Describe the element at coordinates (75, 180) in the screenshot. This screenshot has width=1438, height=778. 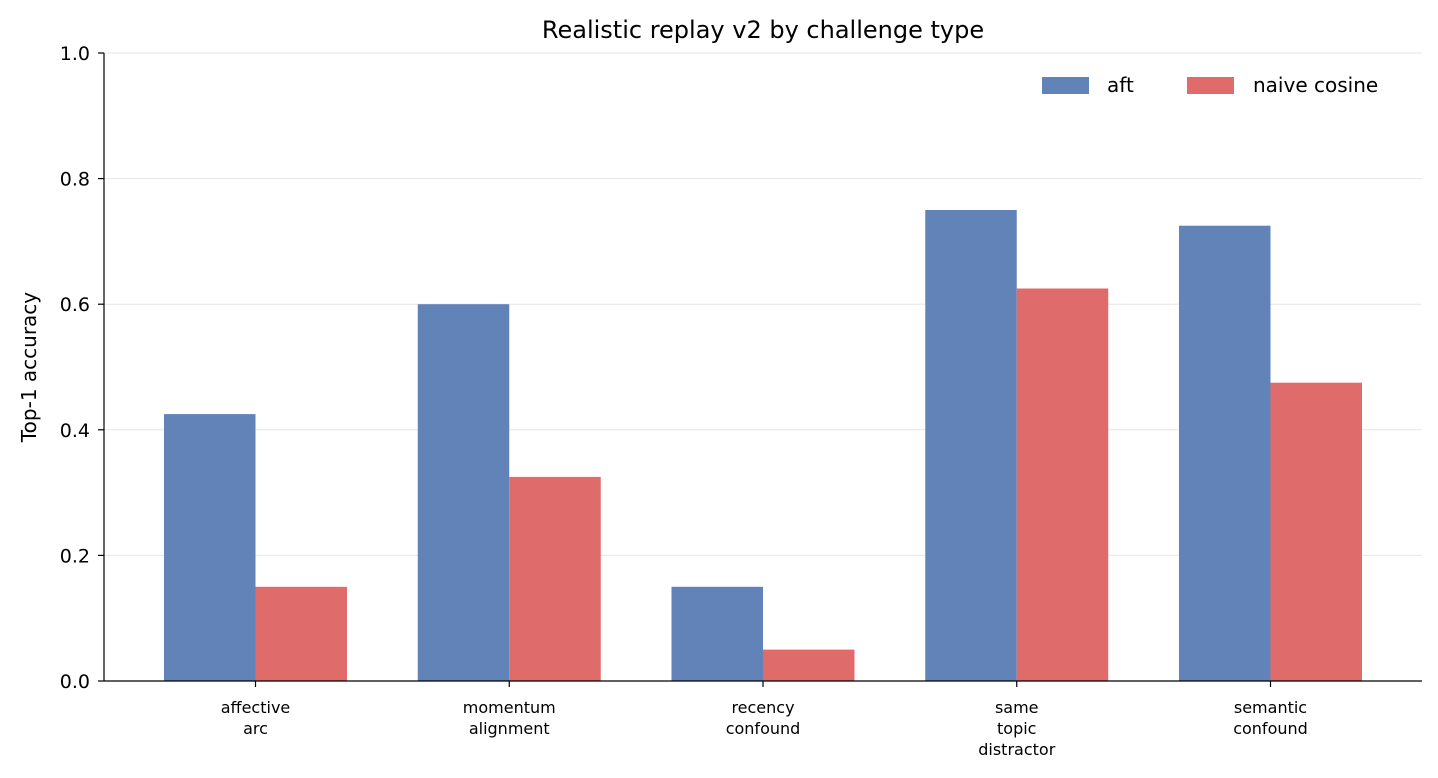
I see `y-tick-label: 0.8` at that location.